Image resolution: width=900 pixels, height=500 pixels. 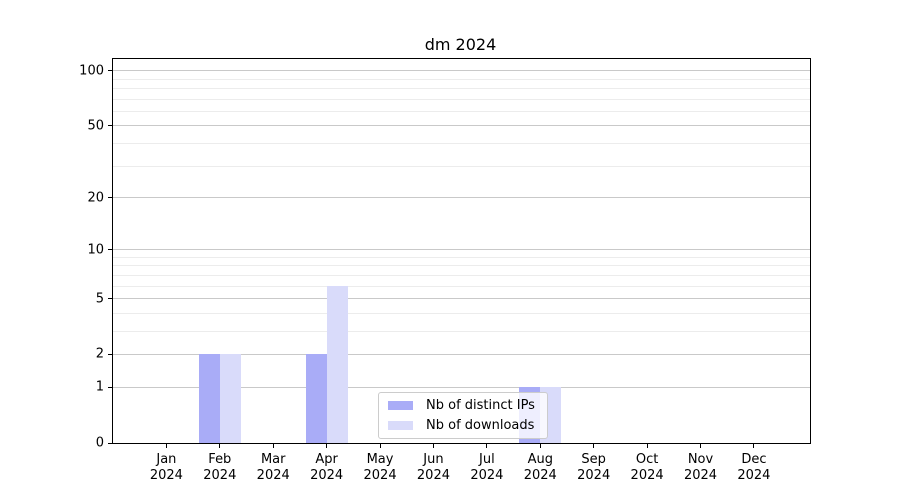 What do you see at coordinates (594, 468) in the screenshot?
I see `x-tick-label: Sep 2024` at bounding box center [594, 468].